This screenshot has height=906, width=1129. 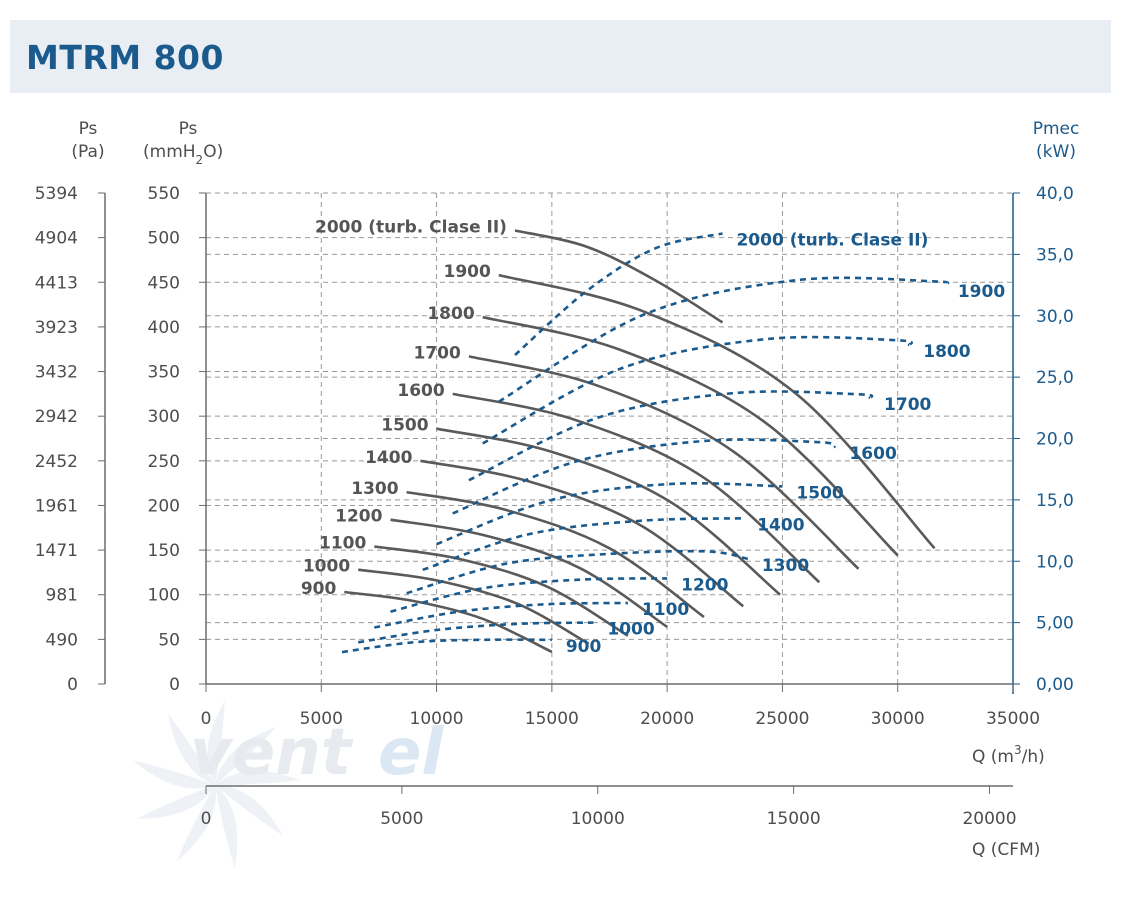 I want to click on power-curve-1900, so click(x=724, y=339).